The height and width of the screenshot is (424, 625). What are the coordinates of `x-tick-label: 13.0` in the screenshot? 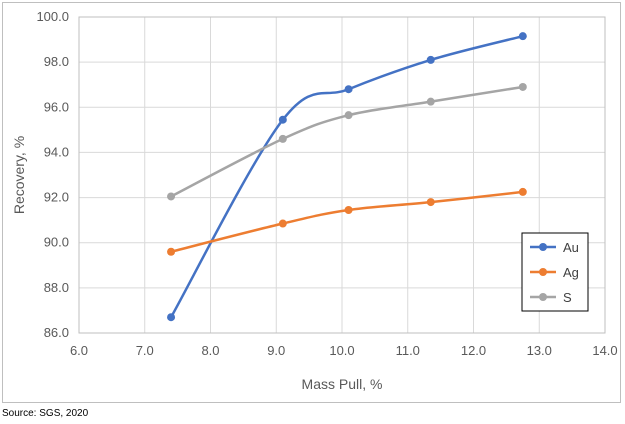 It's located at (539, 350).